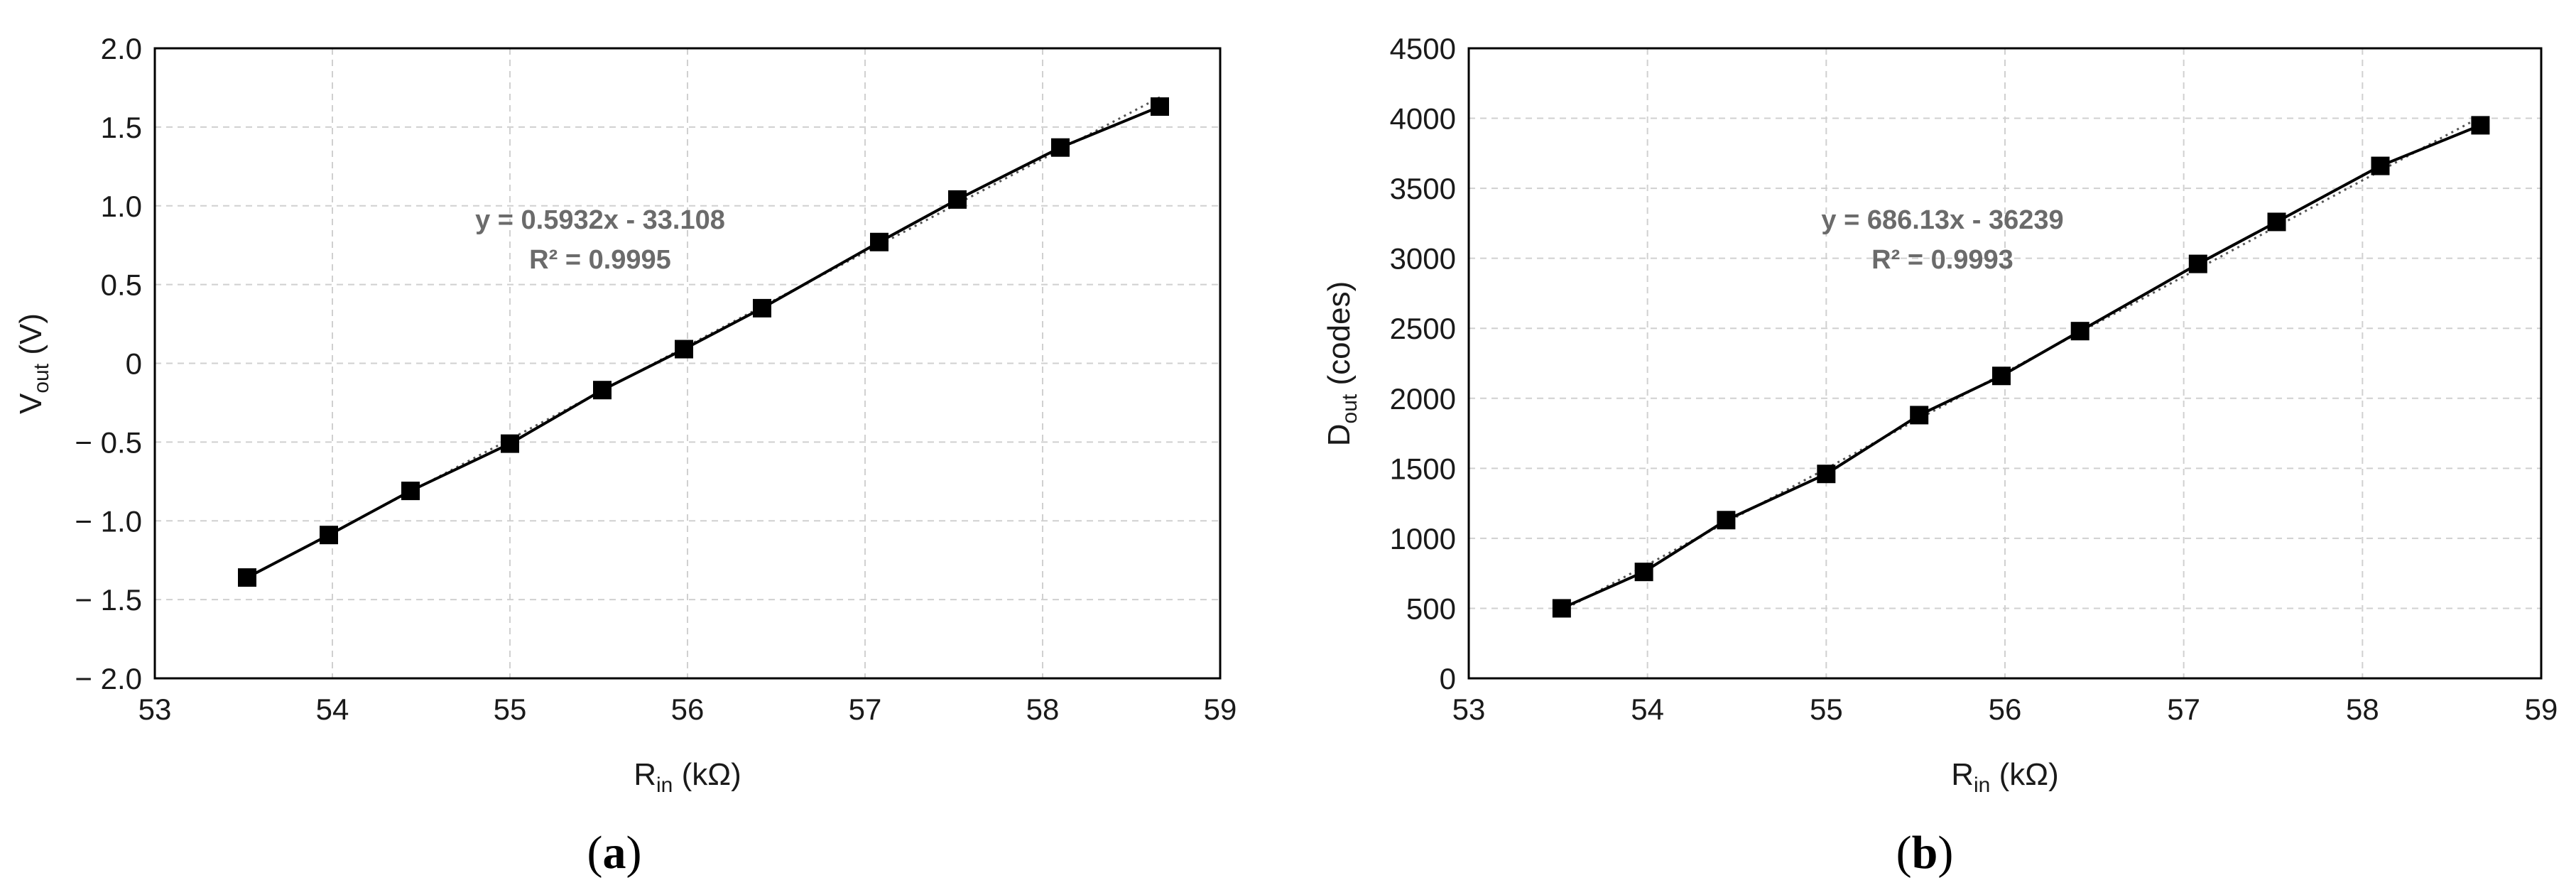  What do you see at coordinates (1925, 853) in the screenshot?
I see `caption-b: (b)` at bounding box center [1925, 853].